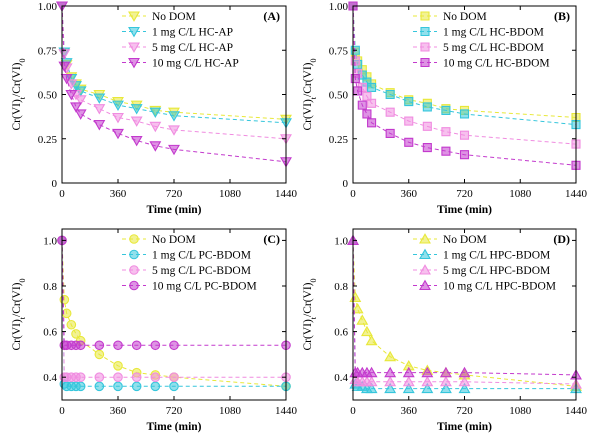 This screenshot has height=446, width=591. Describe the element at coordinates (499, 287) in the screenshot. I see `legend-entry-label: 10 mg C/L HPC-BDOM` at that location.